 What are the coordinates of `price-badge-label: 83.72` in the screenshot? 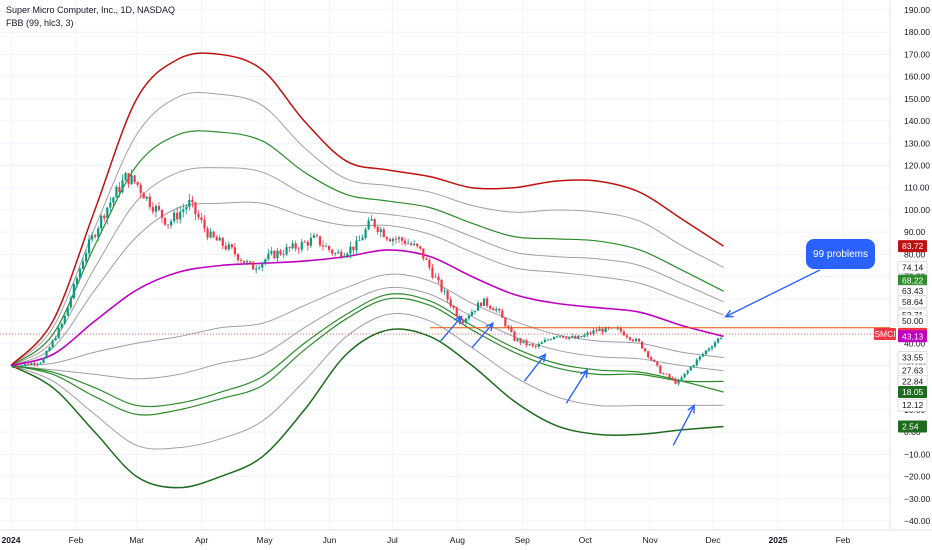 It's located at (913, 246).